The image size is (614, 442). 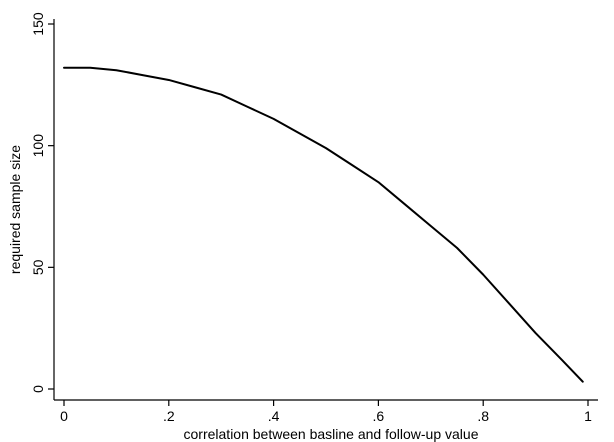 What do you see at coordinates (169, 416) in the screenshot?
I see `x-tick-label-1: .2` at bounding box center [169, 416].